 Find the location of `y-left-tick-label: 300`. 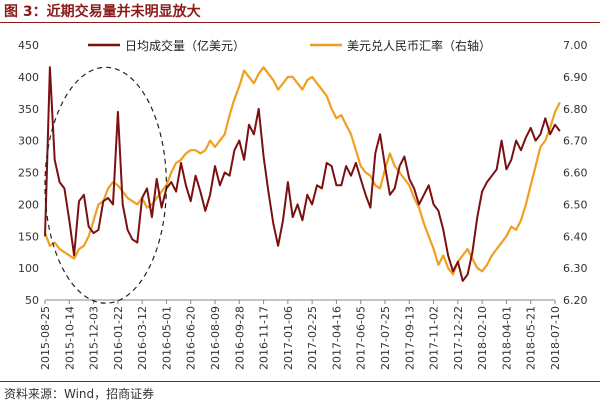

y-left-tick-label: 300 is located at coordinates (28, 141).